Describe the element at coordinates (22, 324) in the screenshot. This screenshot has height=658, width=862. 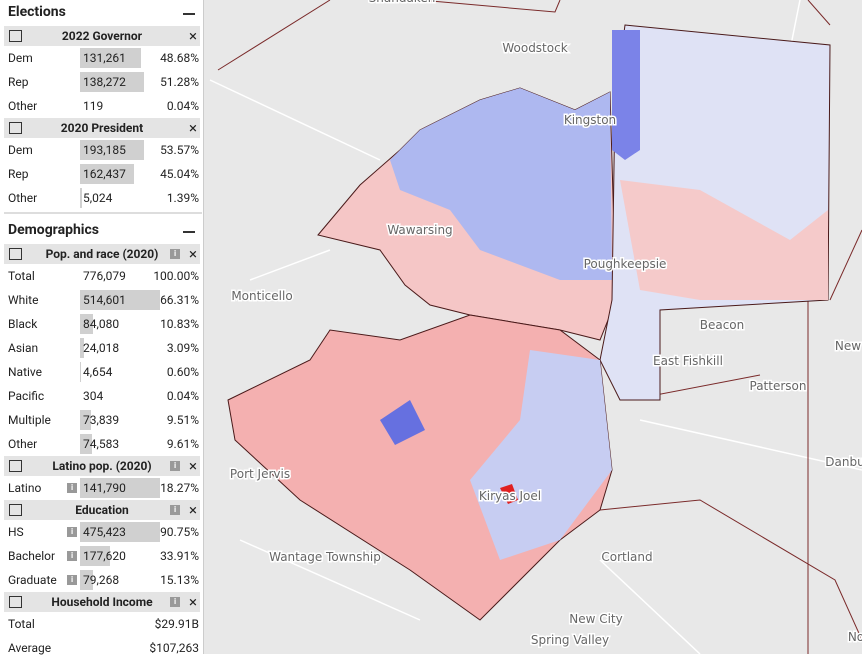
I see `row-label: Black` at that location.